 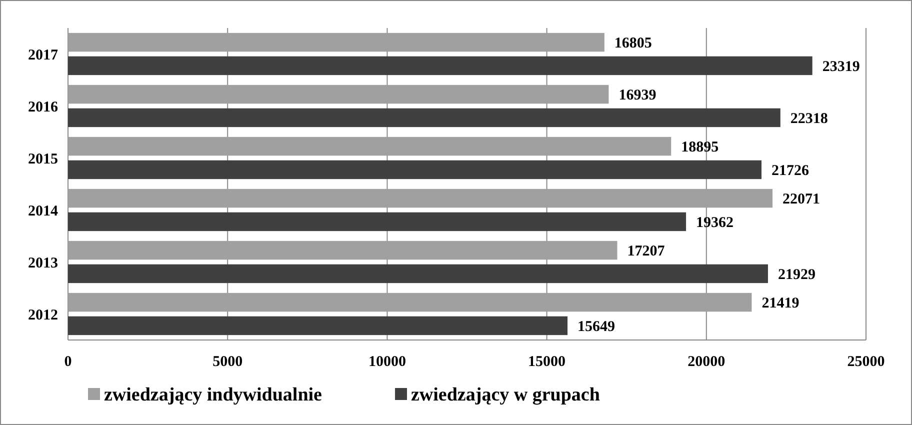 What do you see at coordinates (801, 200) in the screenshot?
I see `data-label: 22071` at bounding box center [801, 200].